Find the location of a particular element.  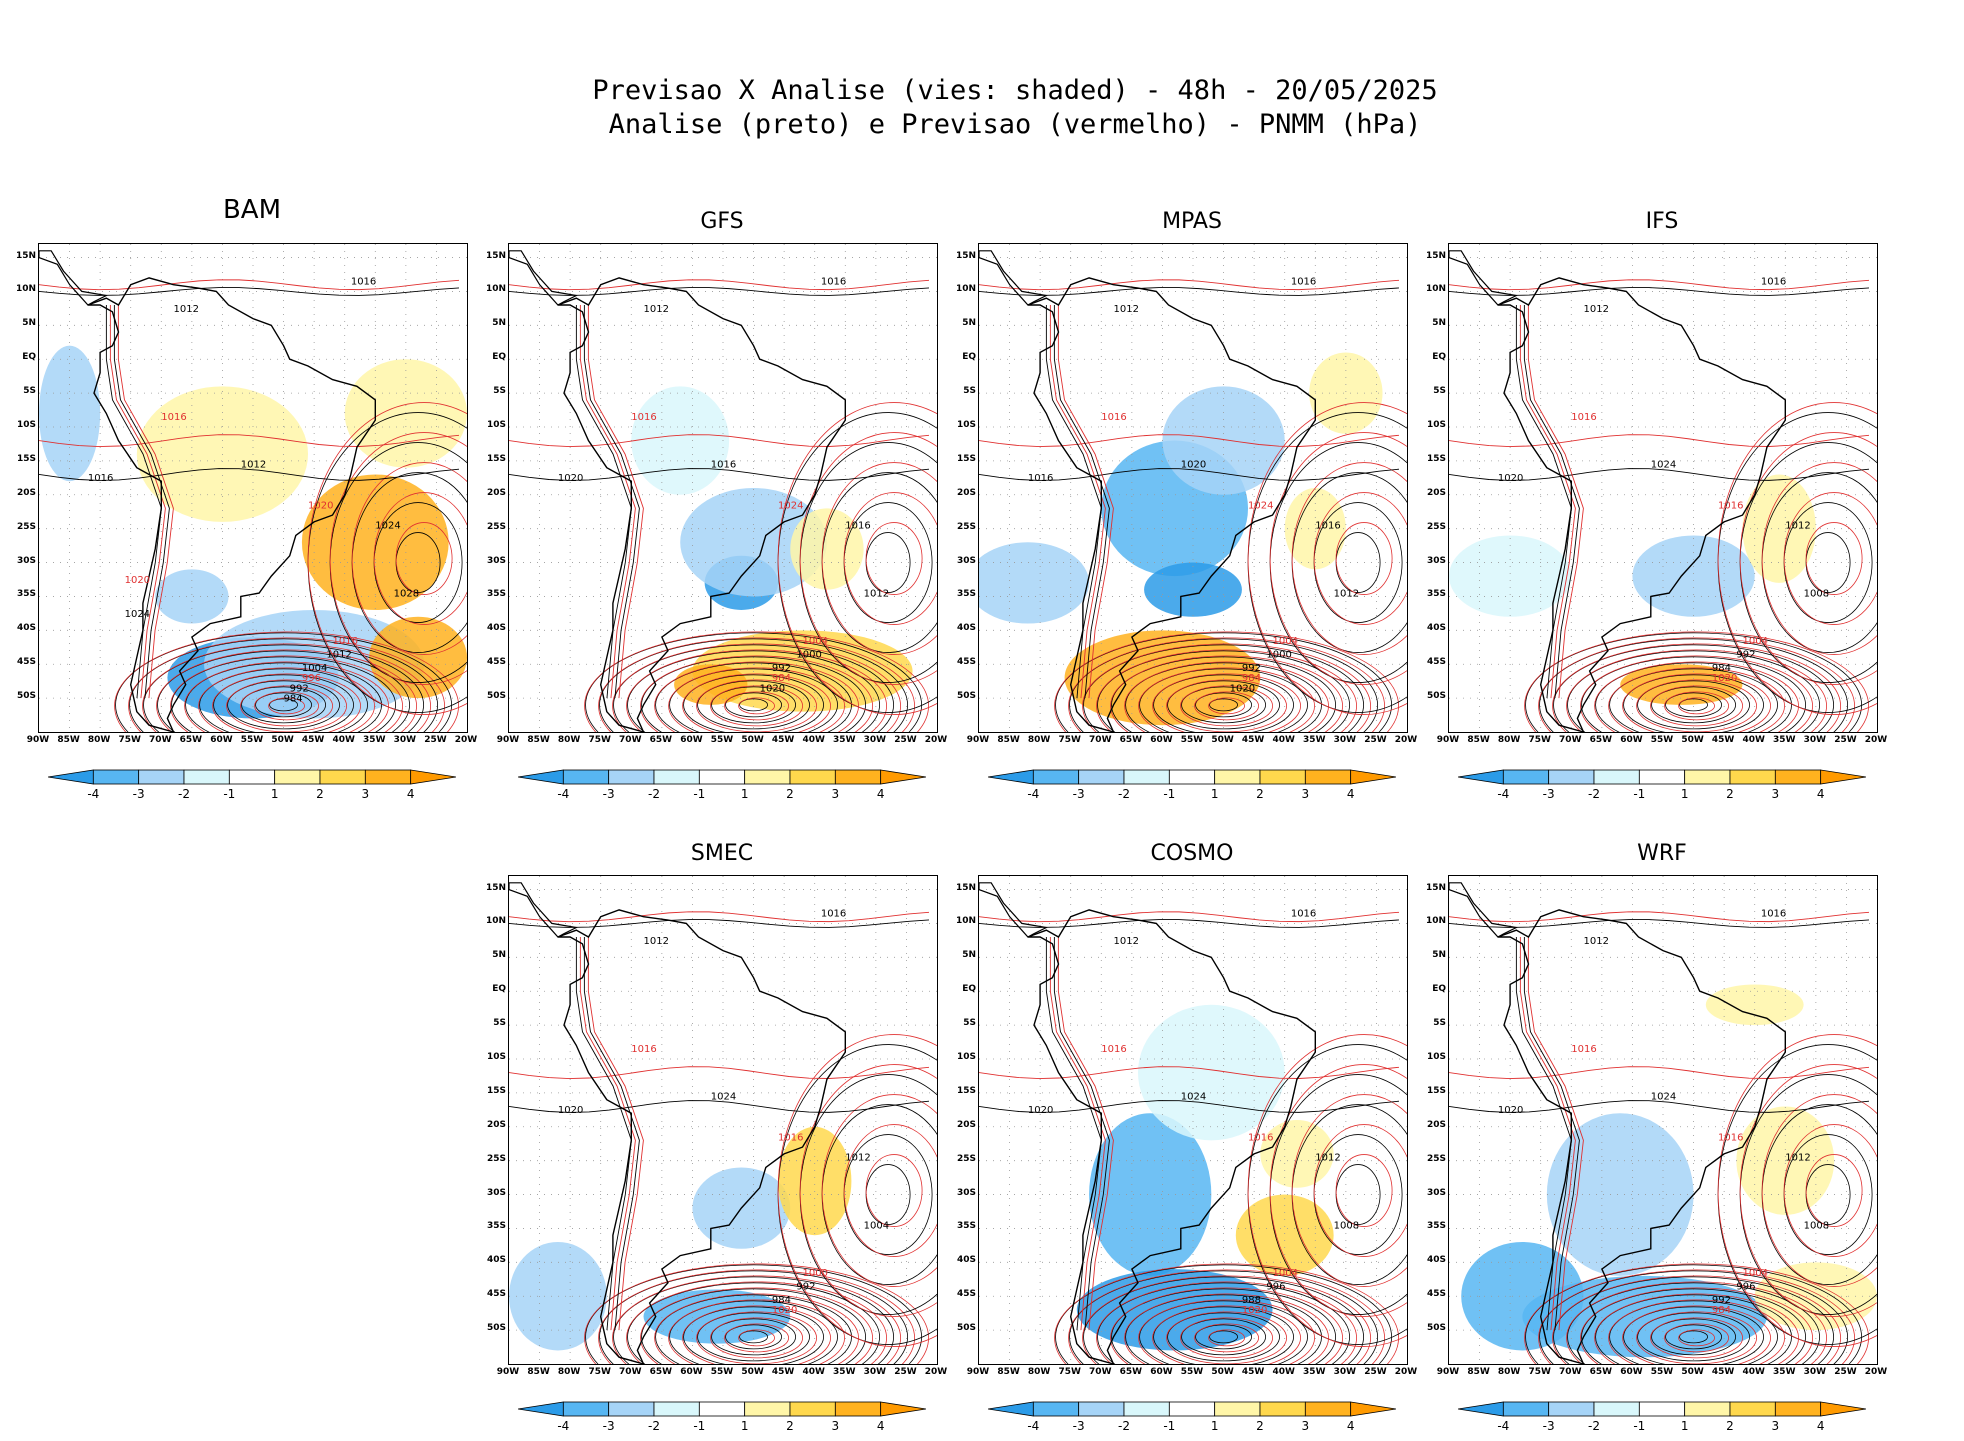

colorbar-svg is located at coordinates (1192, 1409).